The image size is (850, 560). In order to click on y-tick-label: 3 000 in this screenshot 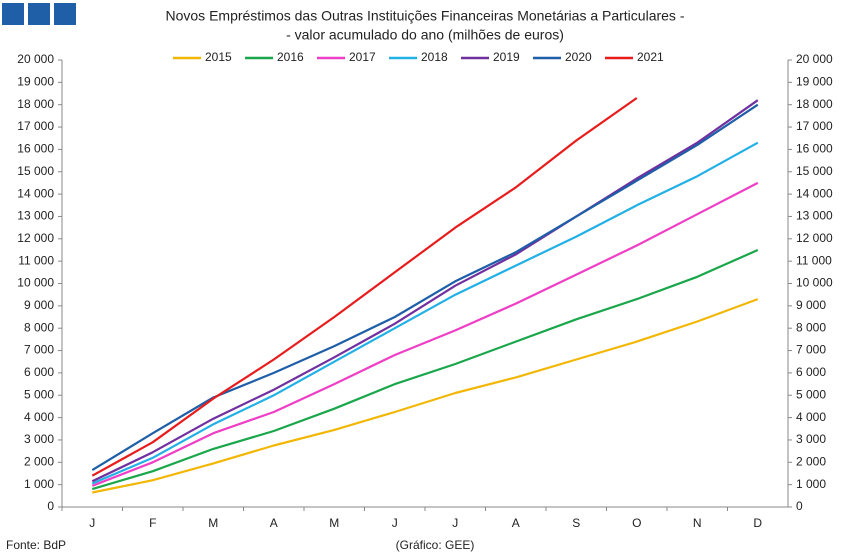, I will do `click(39, 439)`.